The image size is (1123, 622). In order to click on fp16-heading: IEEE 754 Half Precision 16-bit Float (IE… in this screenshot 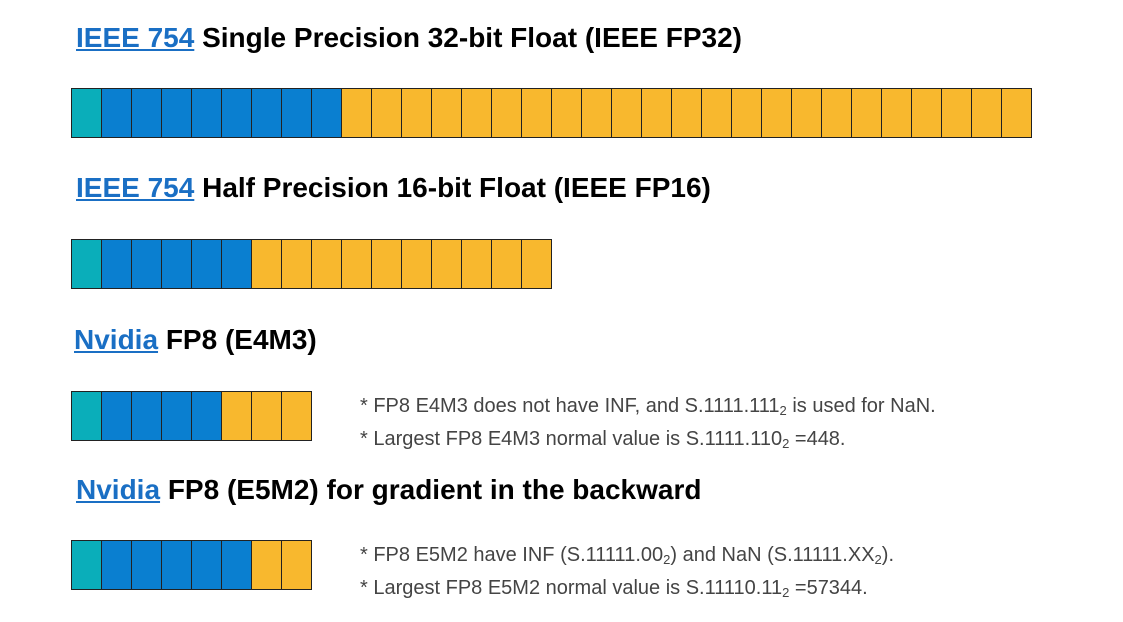, I will do `click(393, 188)`.